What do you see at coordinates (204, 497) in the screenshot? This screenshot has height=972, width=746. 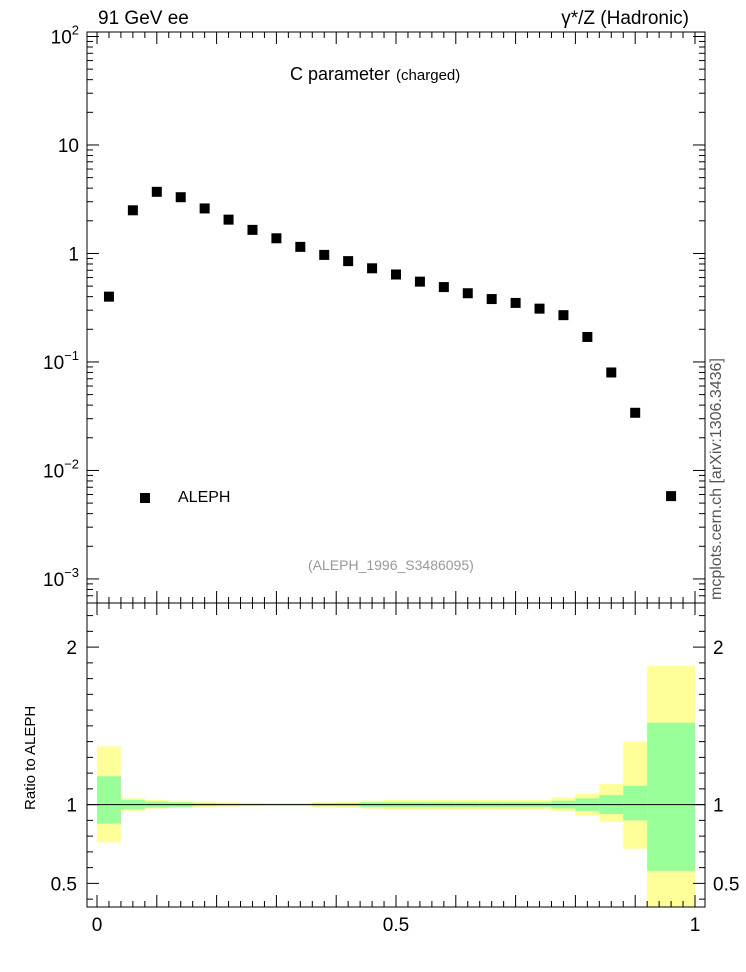 I see `legend-label: ALEPH` at bounding box center [204, 497].